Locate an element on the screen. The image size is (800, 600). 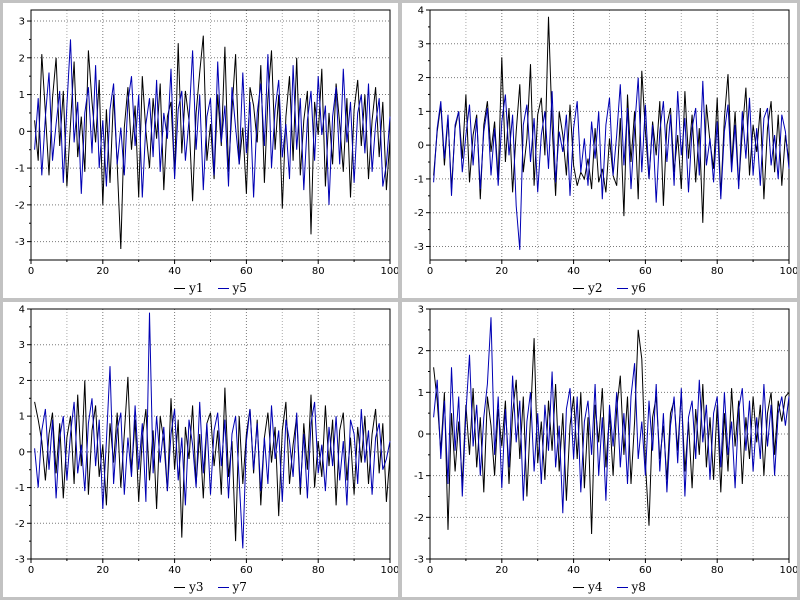
legend-label-y7: y7 is located at coordinates (239, 587).